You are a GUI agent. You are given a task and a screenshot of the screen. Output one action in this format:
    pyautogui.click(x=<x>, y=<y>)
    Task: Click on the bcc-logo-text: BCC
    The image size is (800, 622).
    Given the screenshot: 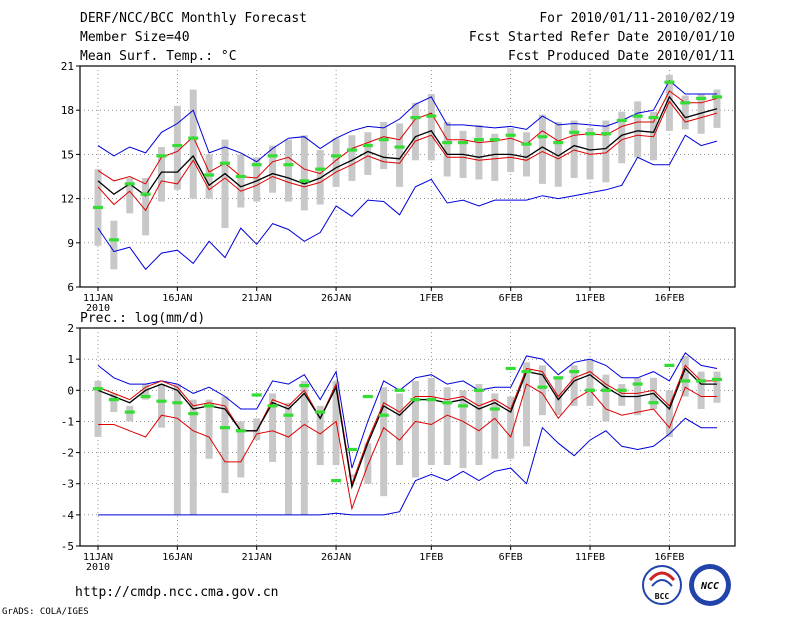 What is the action you would take?
    pyautogui.click(x=662, y=596)
    